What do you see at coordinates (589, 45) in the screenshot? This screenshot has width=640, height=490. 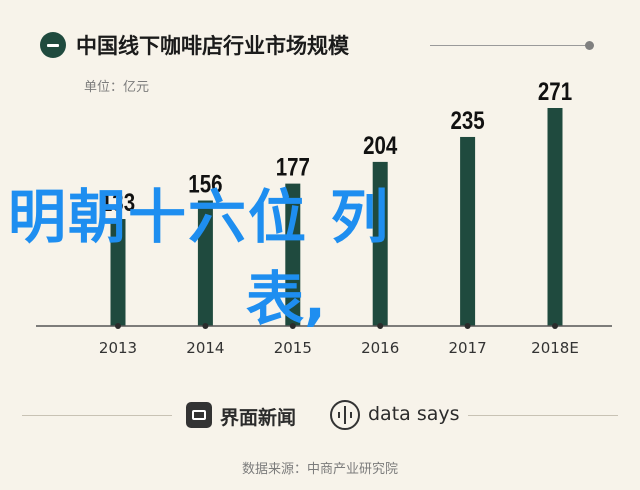 I see `title-rule-end-icon` at bounding box center [589, 45].